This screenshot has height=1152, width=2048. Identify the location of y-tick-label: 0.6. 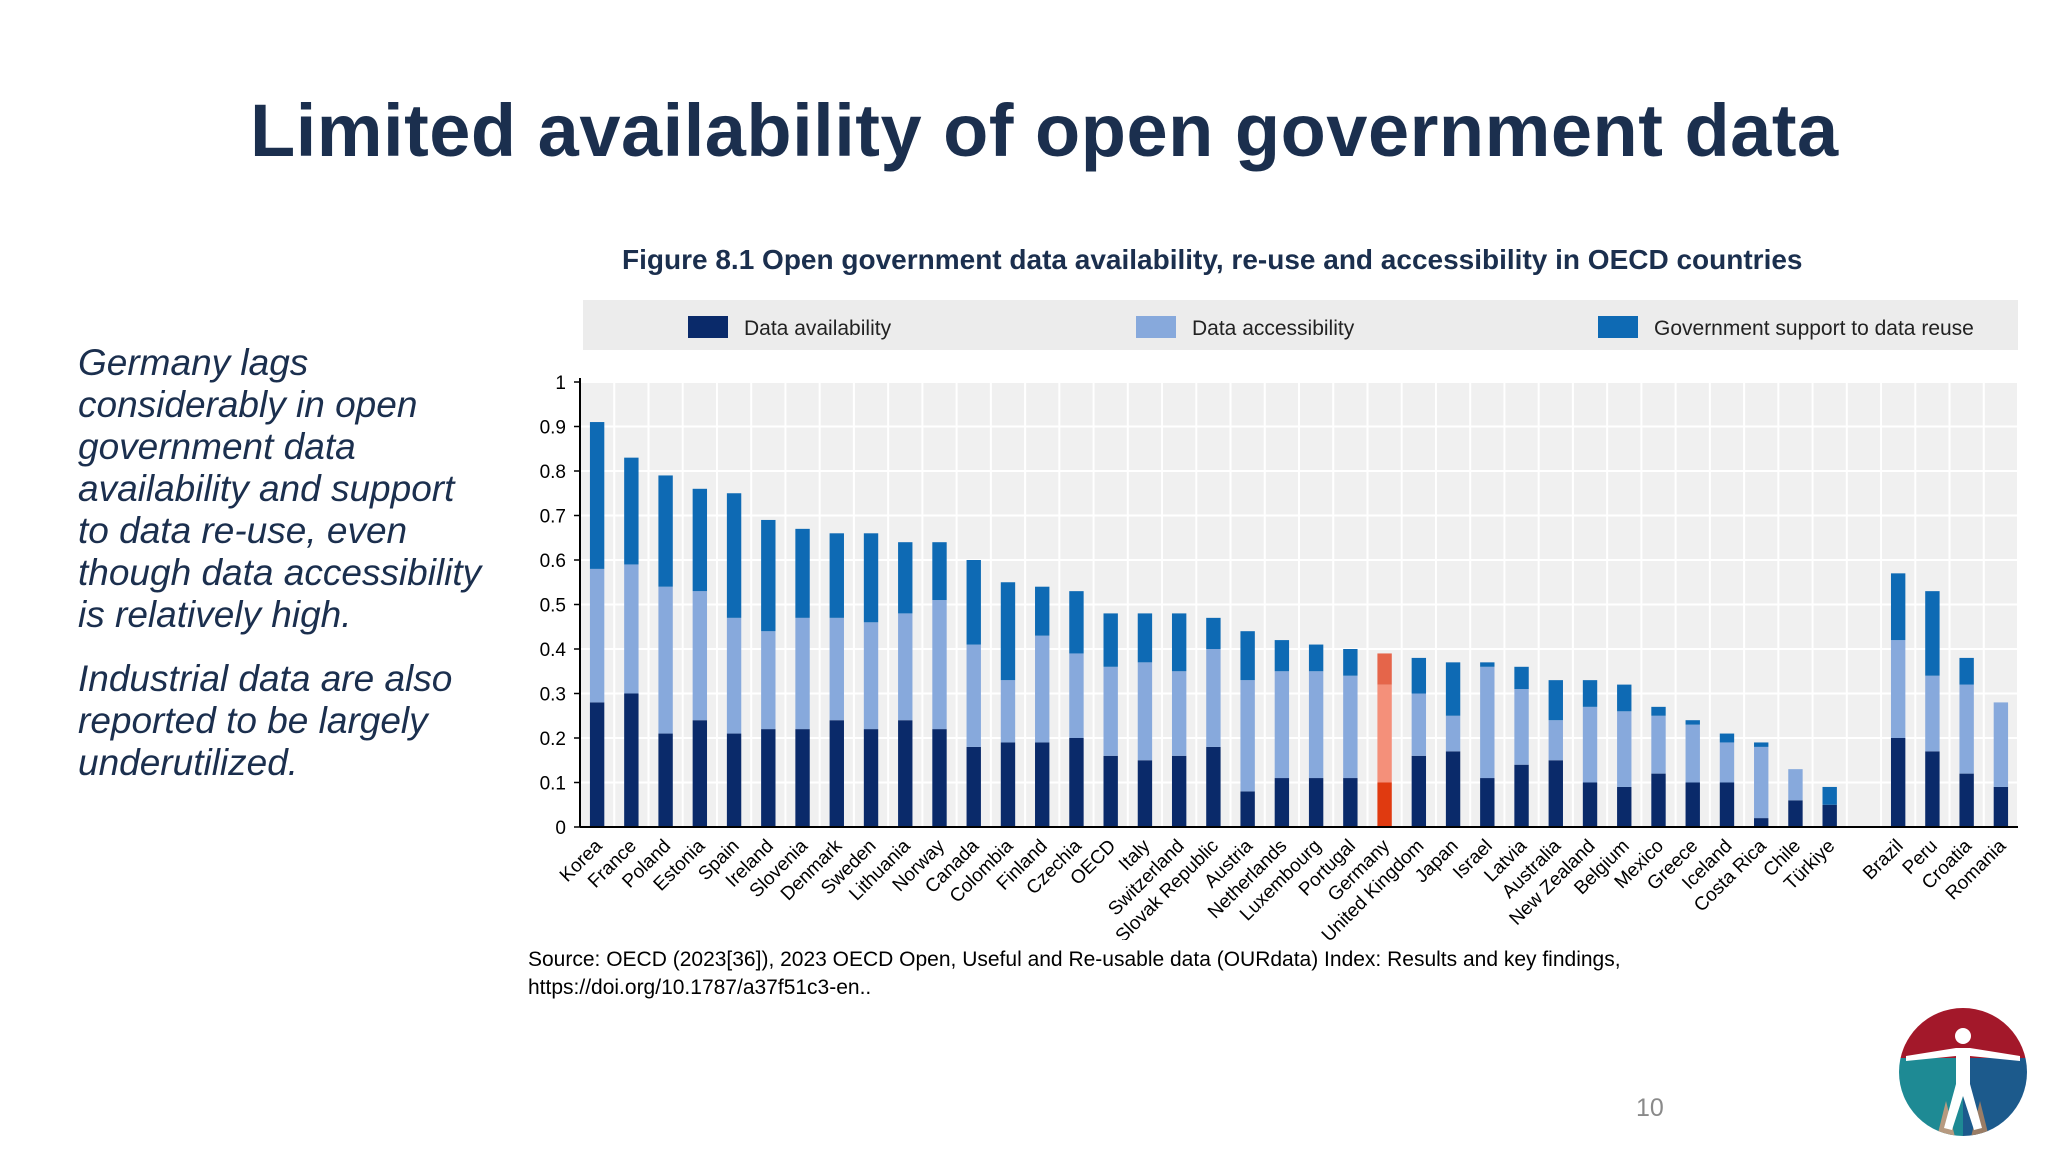
(553, 561).